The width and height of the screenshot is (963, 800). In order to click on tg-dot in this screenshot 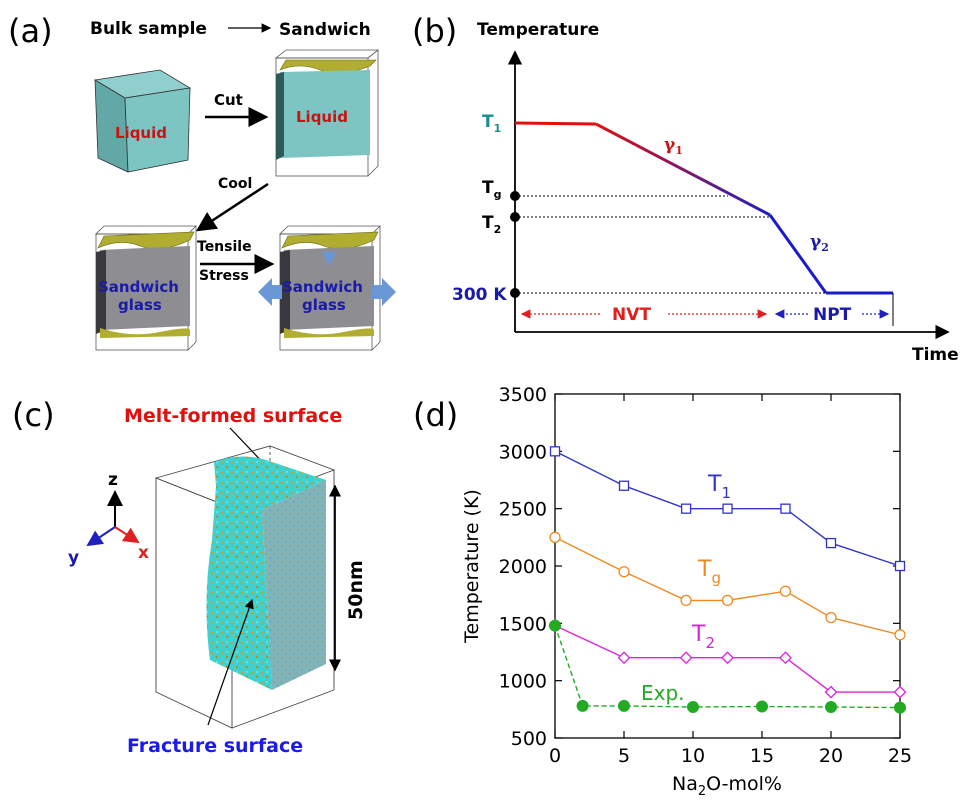, I will do `click(515, 196)`.